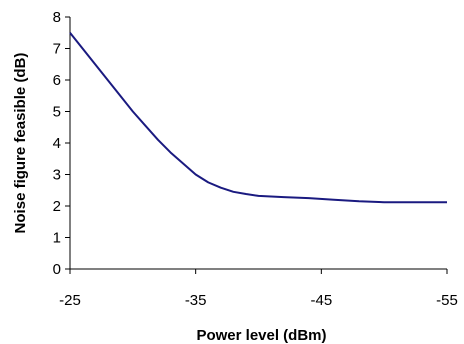  What do you see at coordinates (321, 300) in the screenshot?
I see `x-tick-label: -45` at bounding box center [321, 300].